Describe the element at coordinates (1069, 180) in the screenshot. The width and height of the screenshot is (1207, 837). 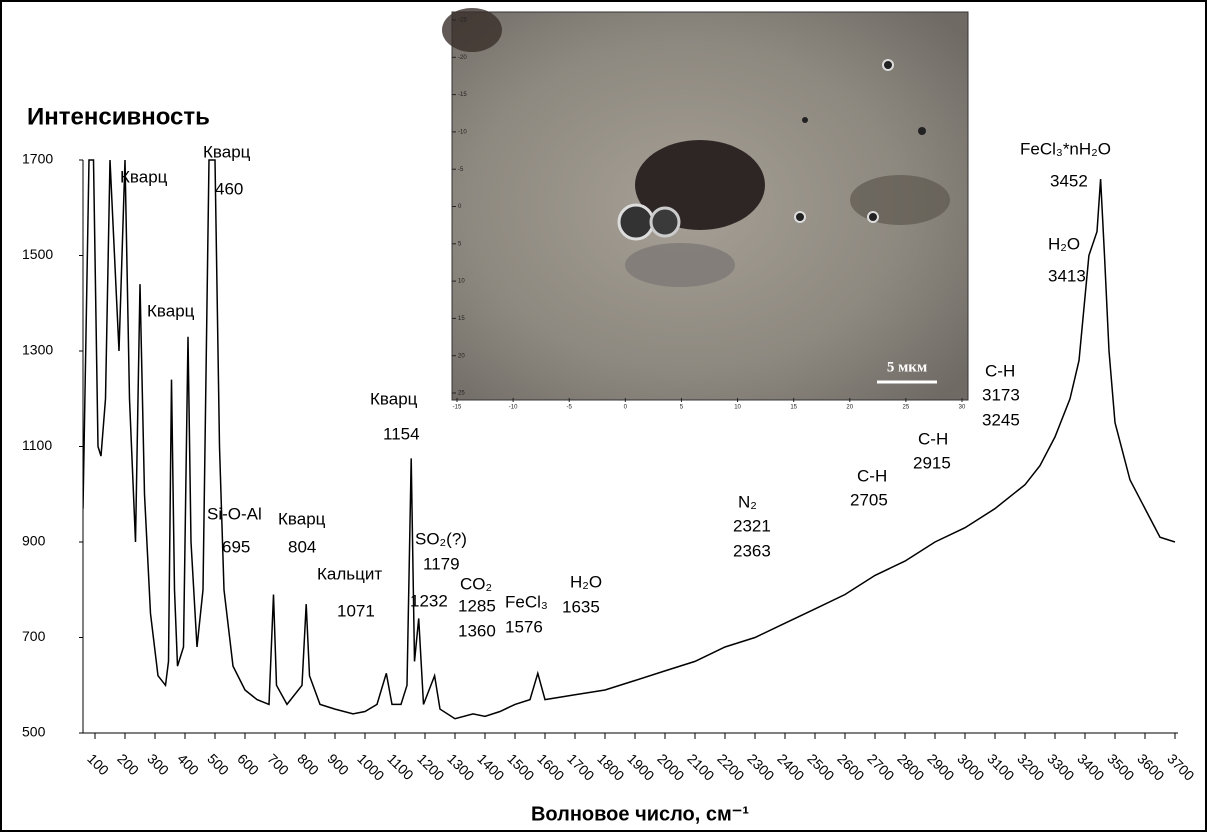
I see `annotation: 3452` at that location.